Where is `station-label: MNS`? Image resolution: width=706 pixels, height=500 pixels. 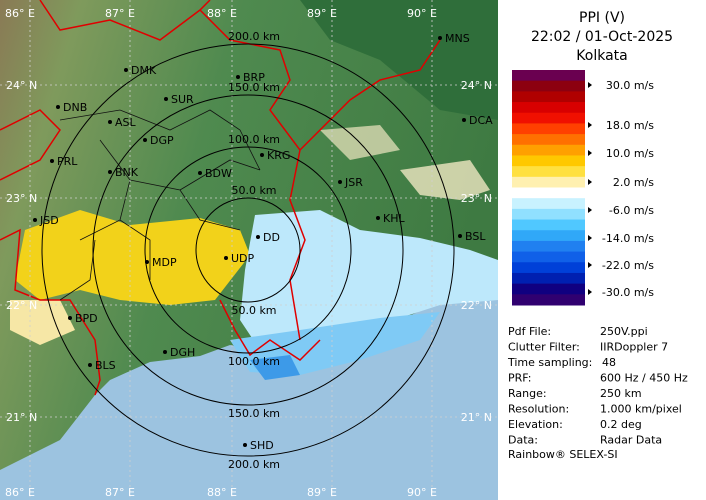
station-label: MNS is located at coordinates (457, 38).